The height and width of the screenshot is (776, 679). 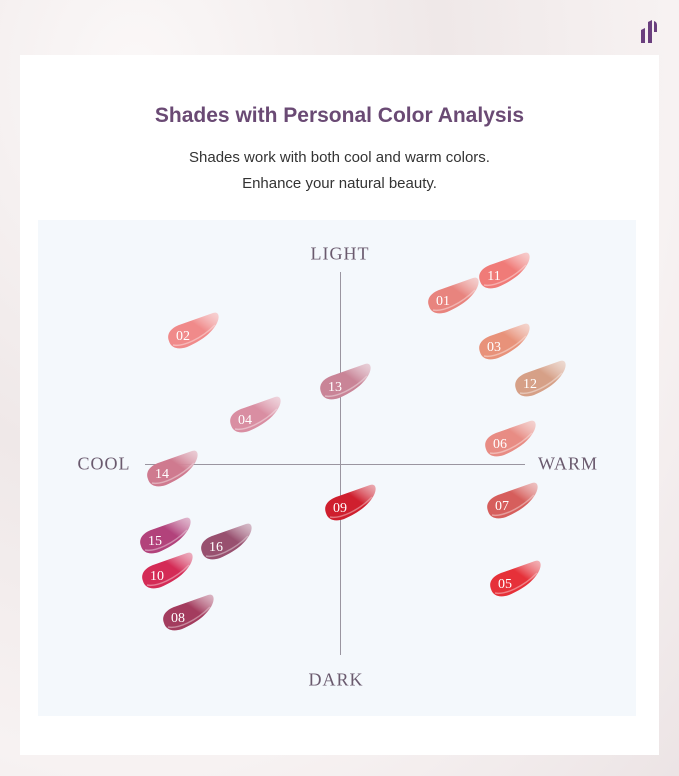 I want to click on shade-swatch-10: 10, so click(x=169, y=571).